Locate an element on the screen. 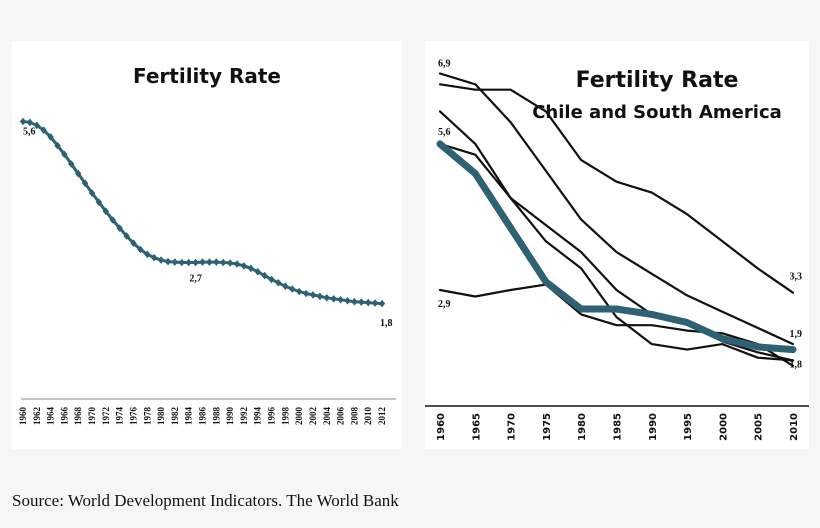 This screenshot has height=528, width=820. x-tick-label: 1986 is located at coordinates (203, 416).